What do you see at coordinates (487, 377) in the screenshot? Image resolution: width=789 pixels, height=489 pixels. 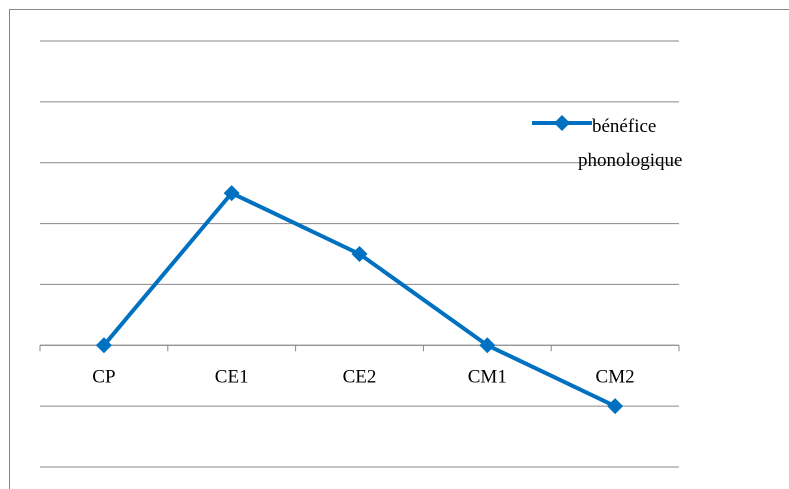 I see `x-tick-label: CM1` at bounding box center [487, 377].